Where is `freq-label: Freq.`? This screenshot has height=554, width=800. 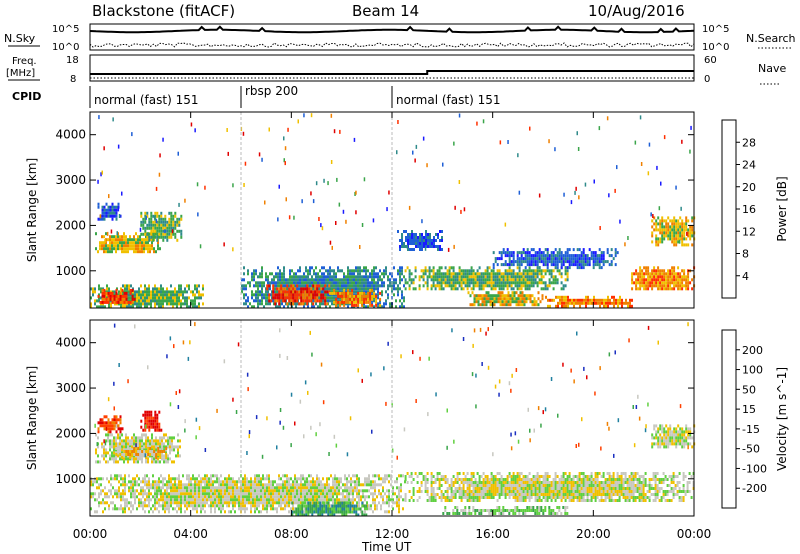 freq-label: Freq. is located at coordinates (24, 61).